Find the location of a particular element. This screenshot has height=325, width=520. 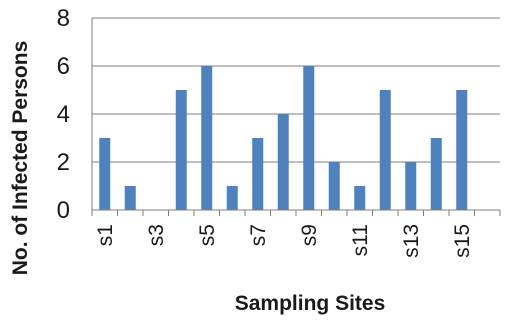

y-tick-labels: 0 2 4 6 8 is located at coordinates (63, 114).